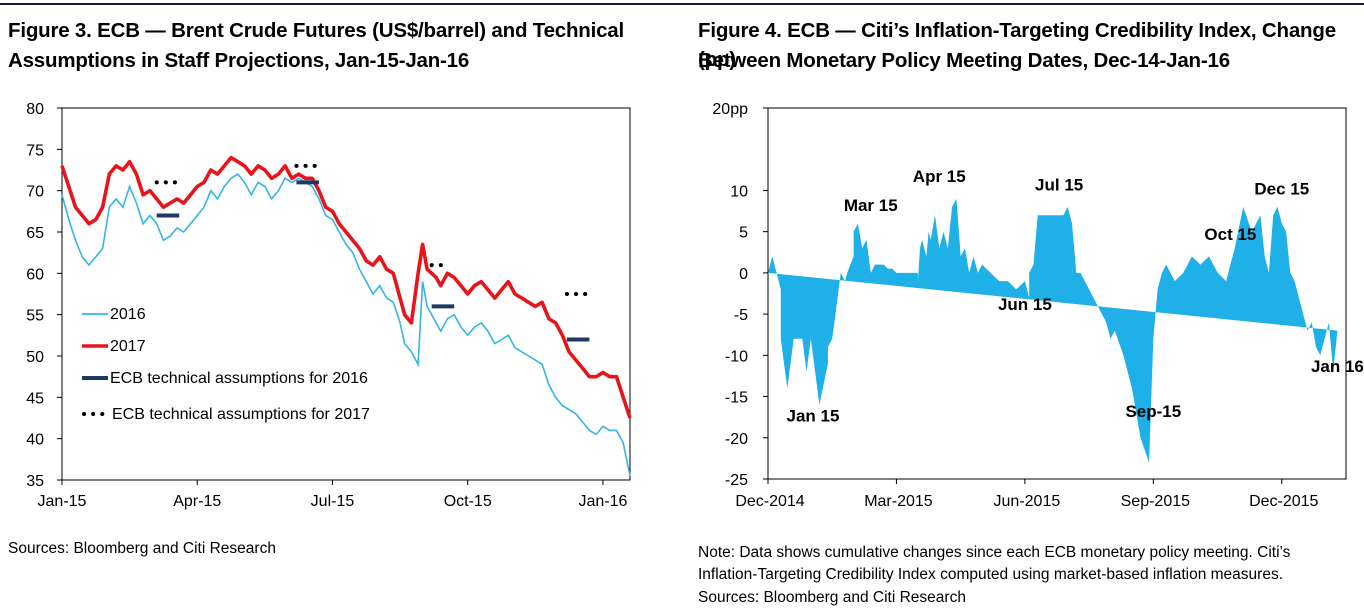 This screenshot has width=1364, height=616. Describe the element at coordinates (730, 109) in the screenshot. I see `y-tick-label: 20pp` at that location.